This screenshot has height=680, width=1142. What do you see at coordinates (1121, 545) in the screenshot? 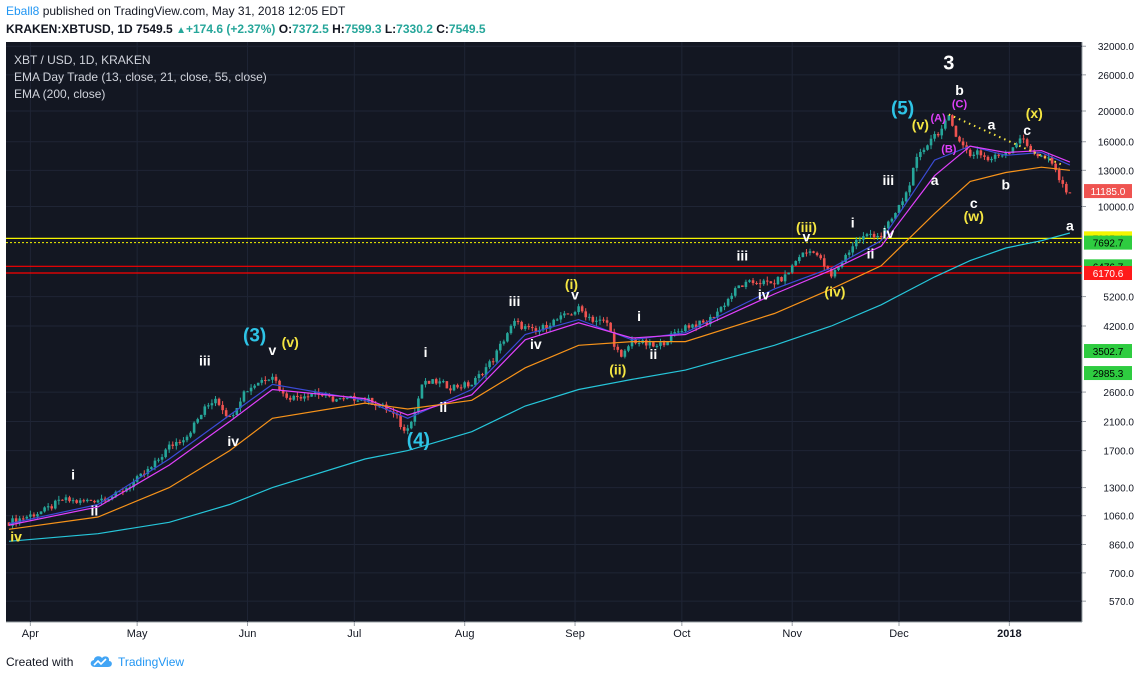
I see `price-tick-label: 860.0` at bounding box center [1121, 545].